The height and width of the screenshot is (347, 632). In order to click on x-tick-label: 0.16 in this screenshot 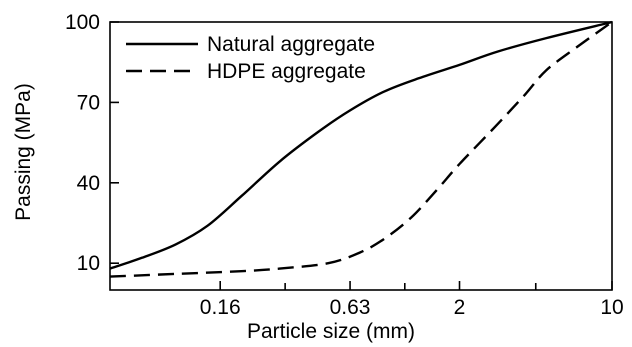, I will do `click(220, 307)`.